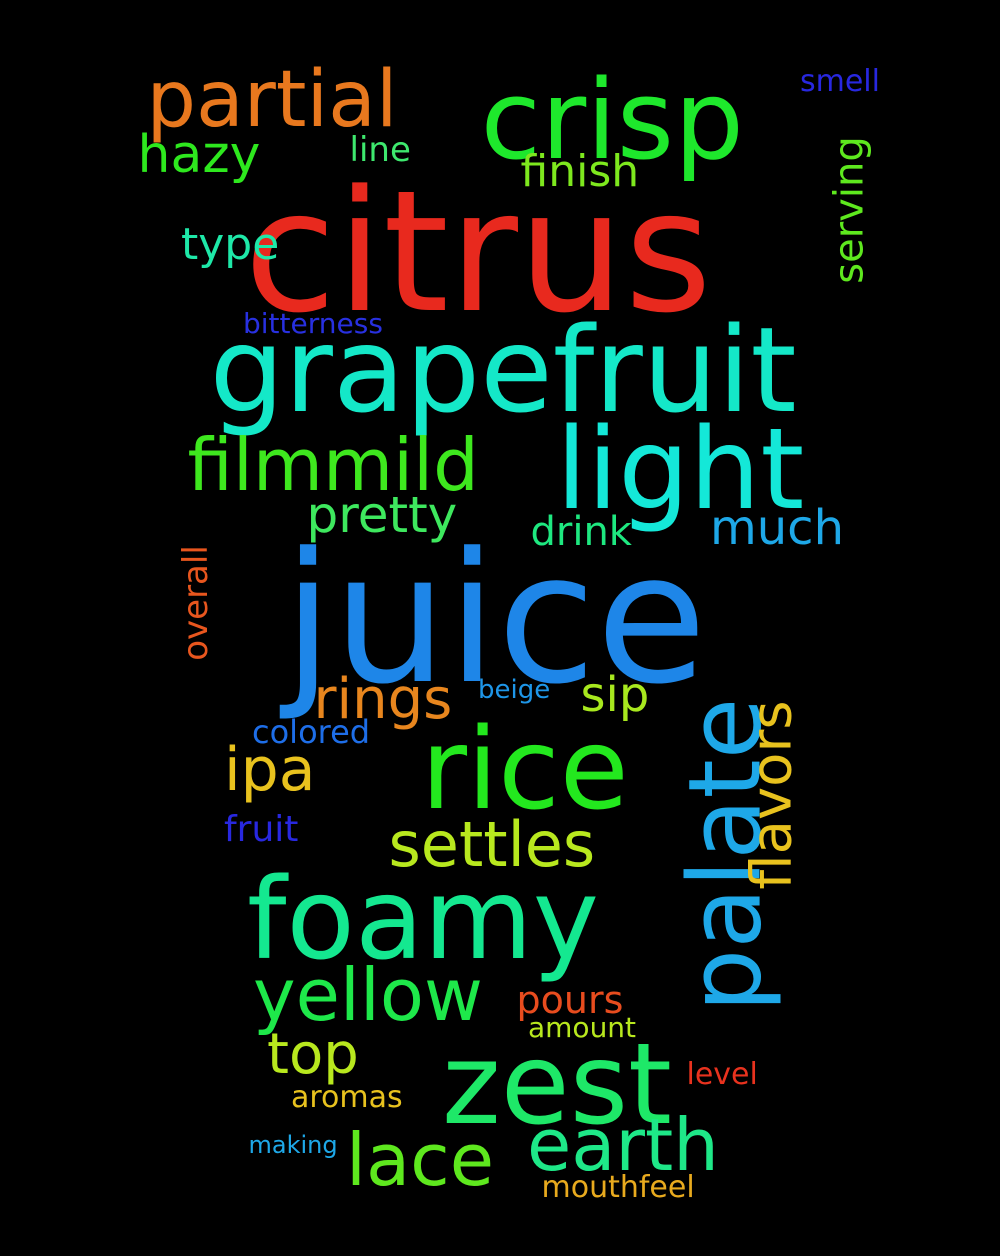  Describe the element at coordinates (423, 920) in the screenshot. I see `word-foamy: foamy` at that location.